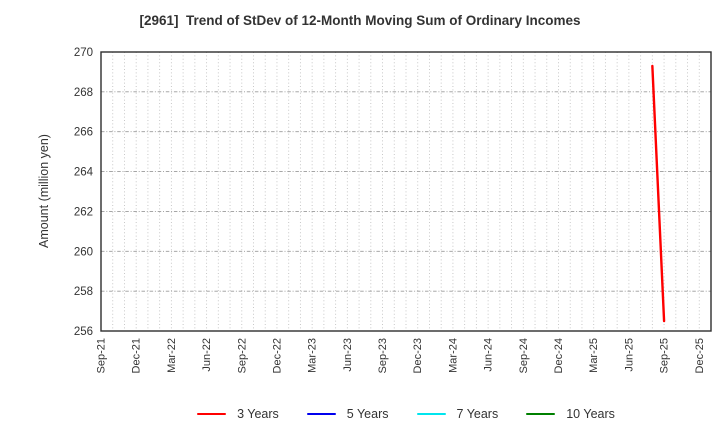 The height and width of the screenshot is (440, 720). I want to click on x-tick-label: Sep-25, so click(665, 355).